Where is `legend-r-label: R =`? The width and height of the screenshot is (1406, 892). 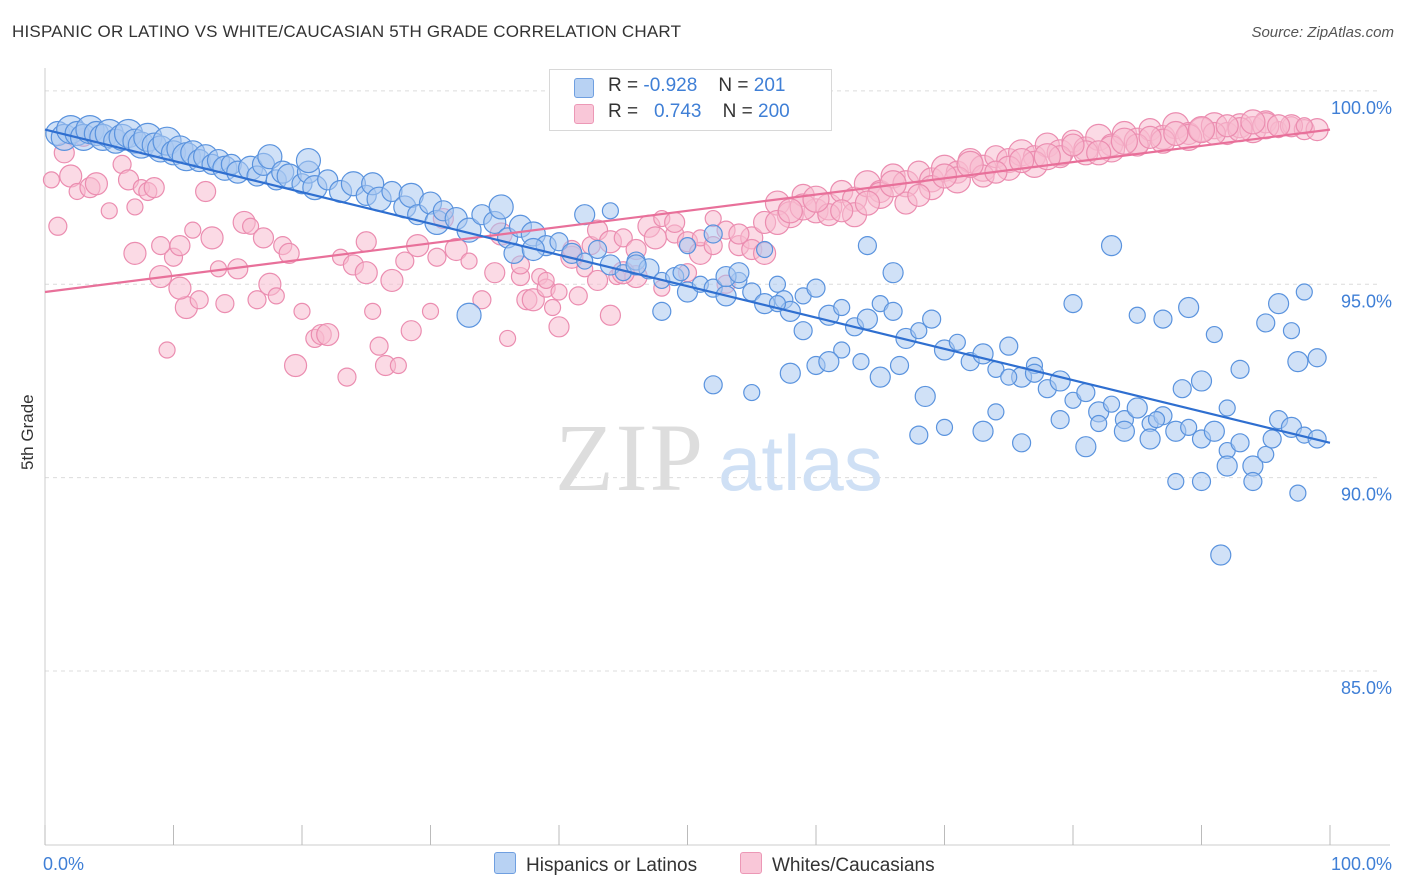 legend-r-label: R = is located at coordinates (623, 111).